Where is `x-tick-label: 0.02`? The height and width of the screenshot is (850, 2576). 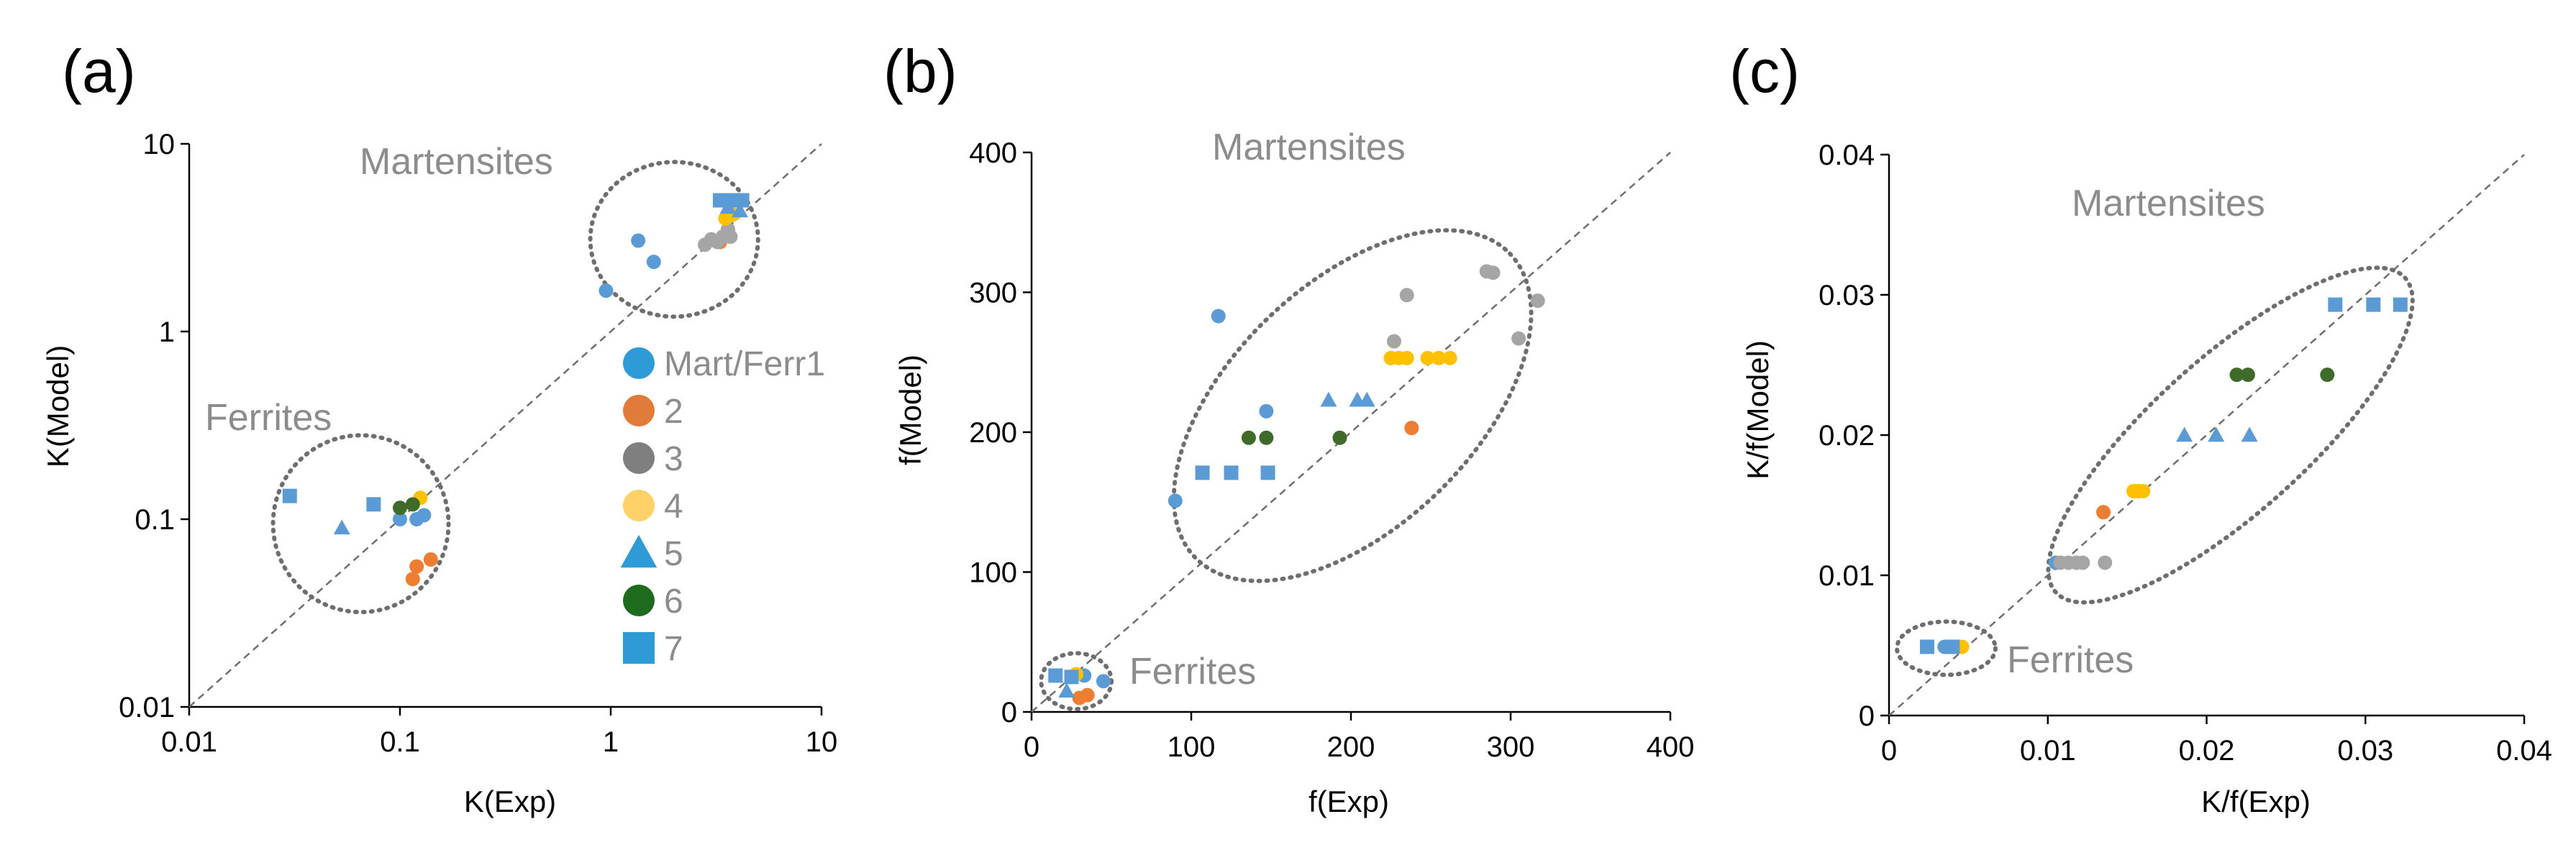
x-tick-label: 0.02 is located at coordinates (2207, 751).